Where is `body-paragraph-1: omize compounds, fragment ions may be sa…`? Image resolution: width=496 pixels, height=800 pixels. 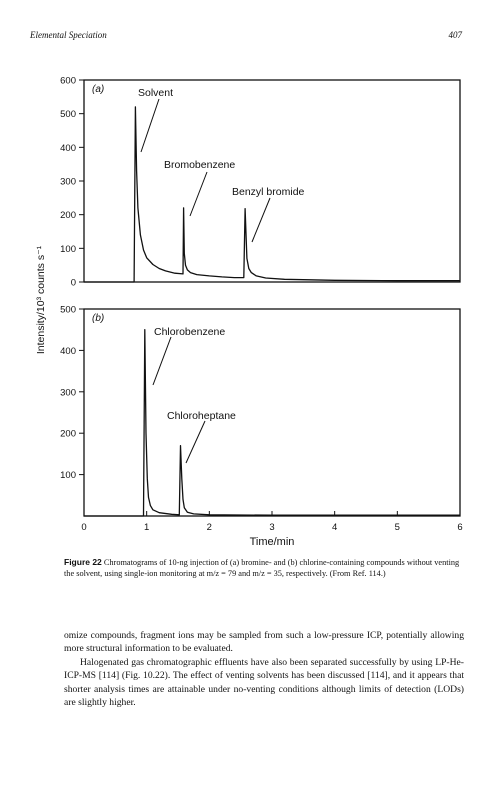 body-paragraph-1: omize compounds, fragment ions may be sa… is located at coordinates (264, 642).